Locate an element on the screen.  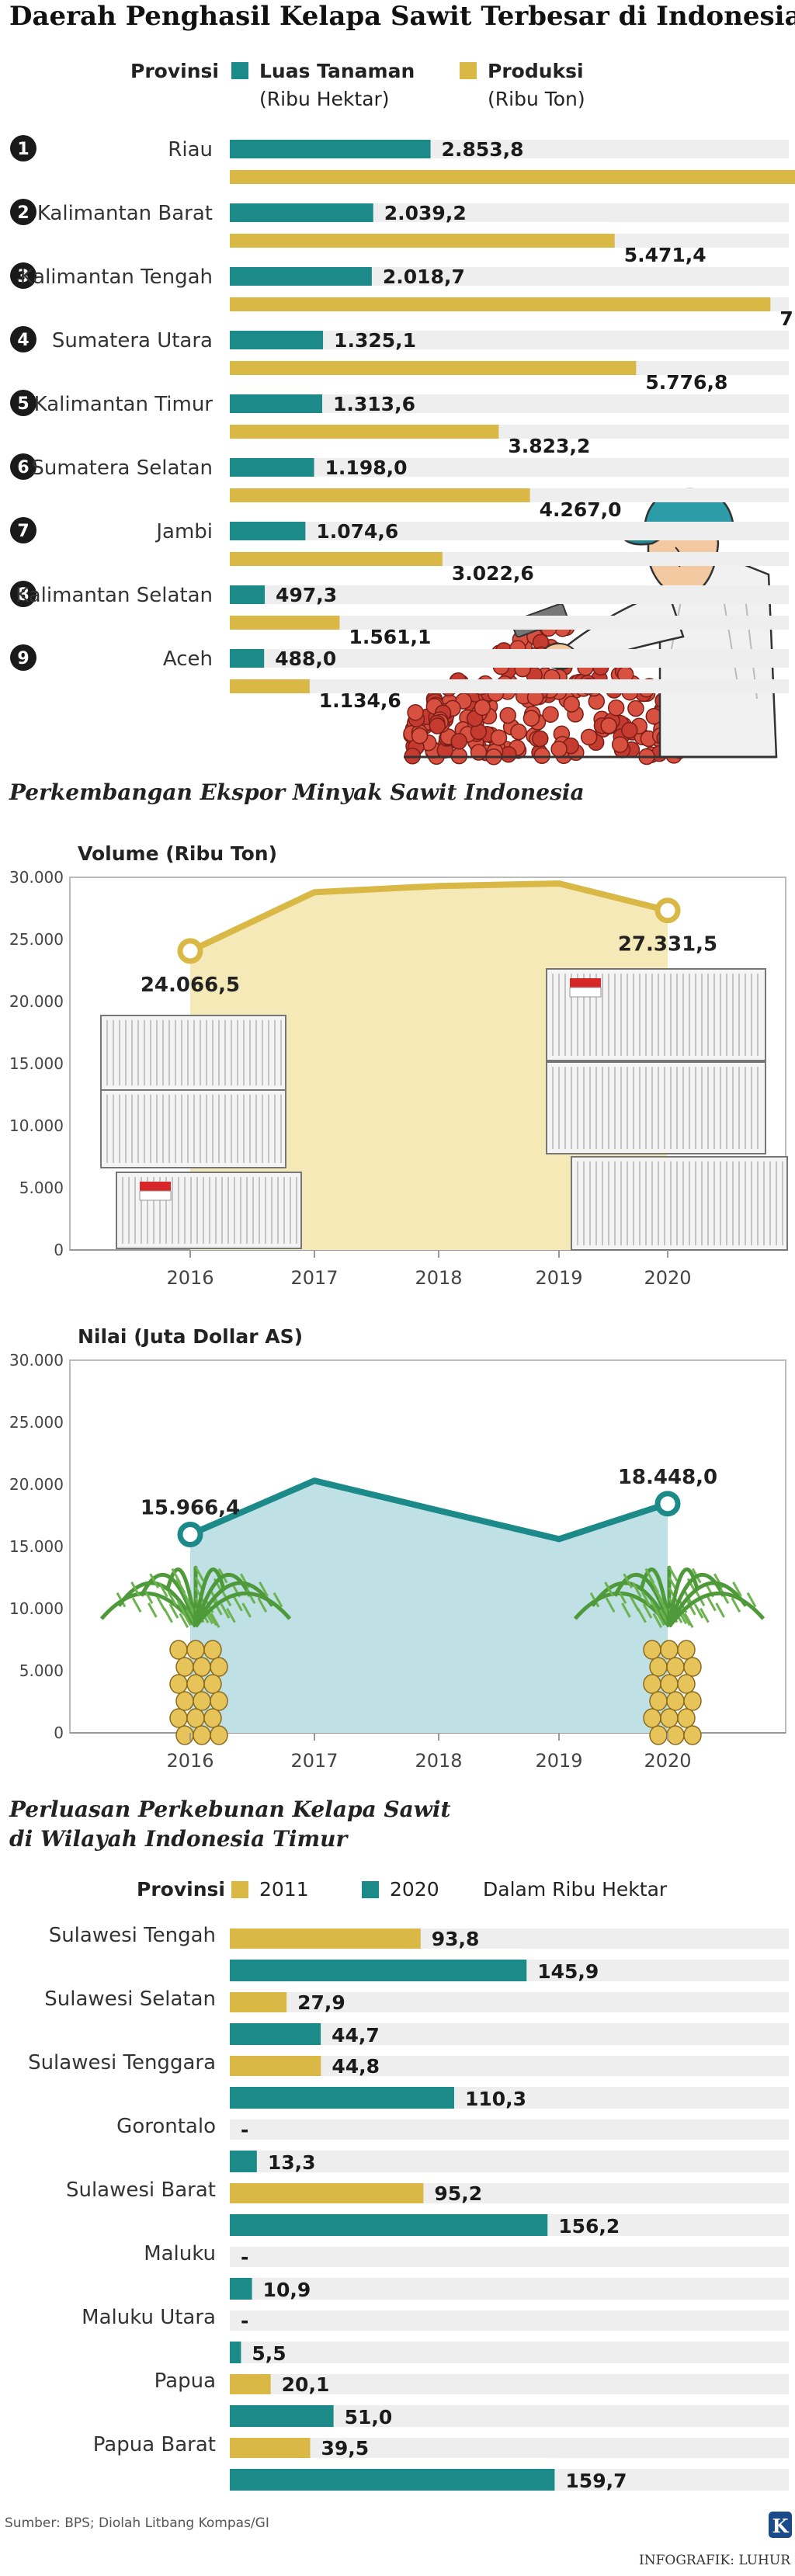
legend-area-line1: Luas Tanaman is located at coordinates (337, 71).